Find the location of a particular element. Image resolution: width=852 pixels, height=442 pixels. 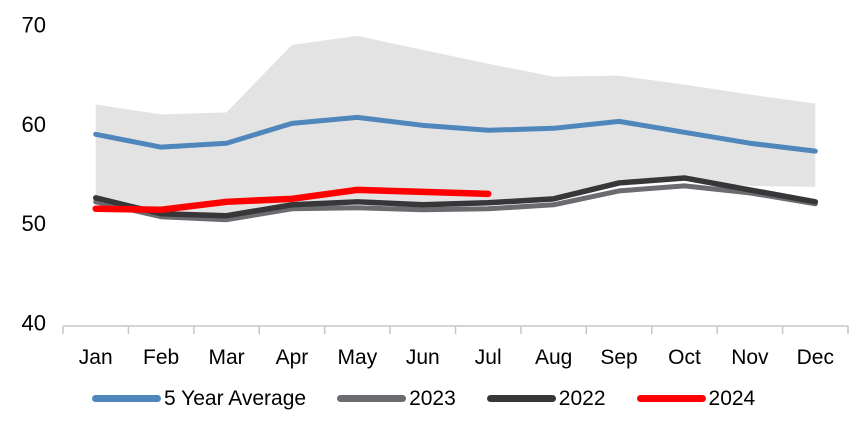

x-axis-label-apr: Apr is located at coordinates (292, 357).